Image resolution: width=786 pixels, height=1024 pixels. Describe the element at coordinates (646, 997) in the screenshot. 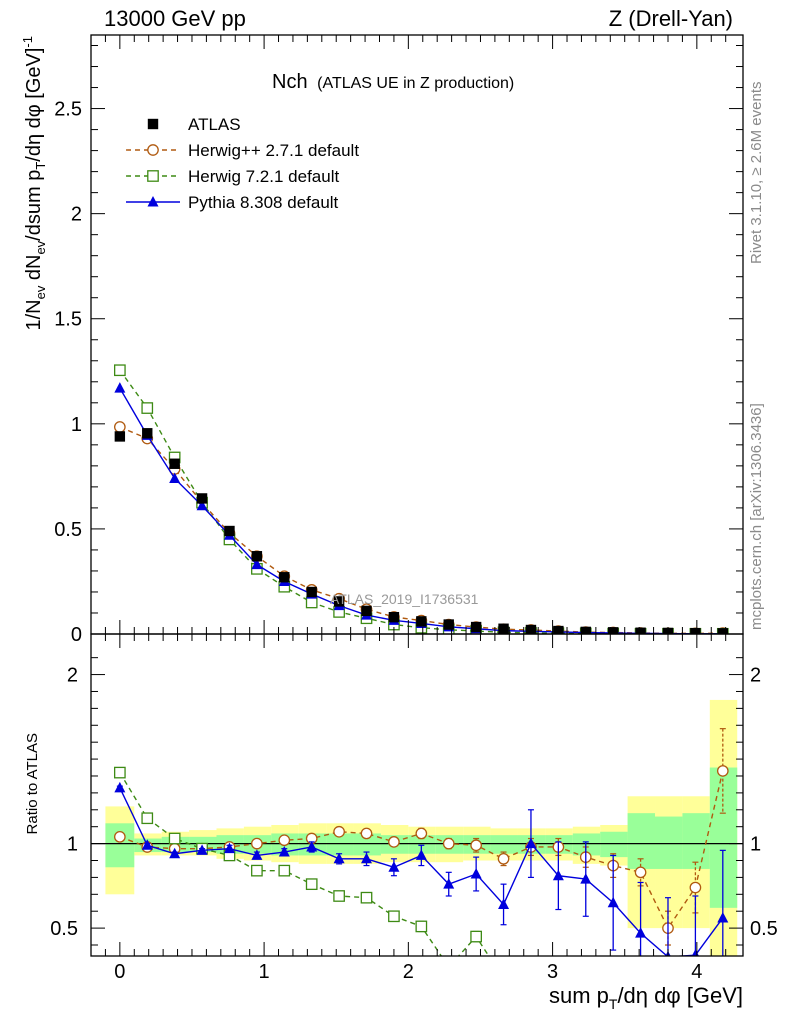

I see `x-axis-label: sum pT/dη dφ [GeV]` at that location.